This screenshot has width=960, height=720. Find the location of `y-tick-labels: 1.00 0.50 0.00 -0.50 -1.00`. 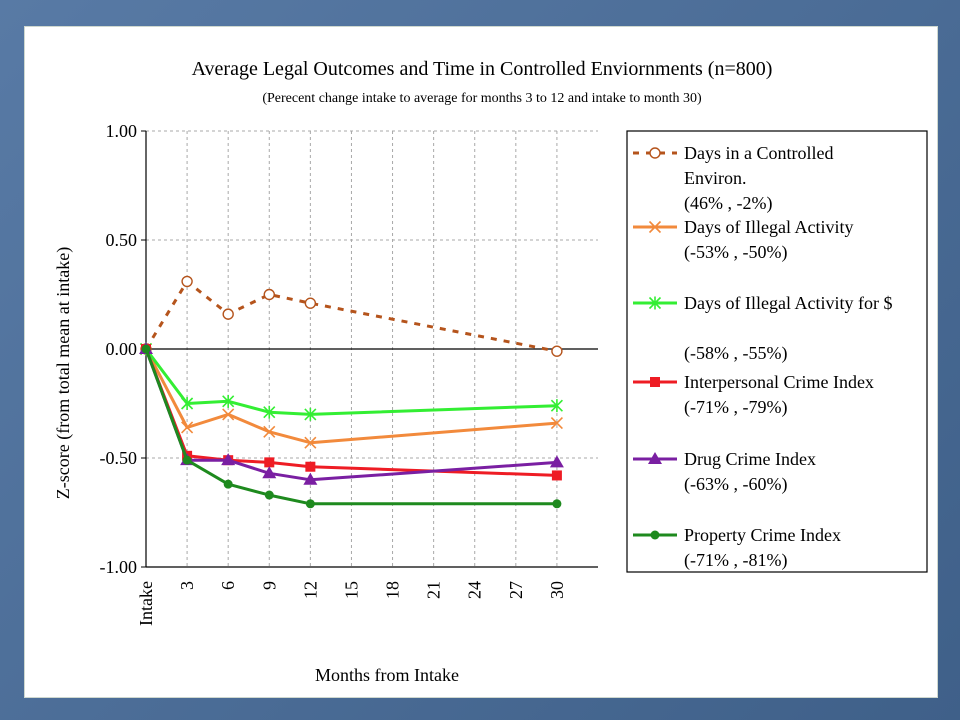

y-tick-labels: 1.00 0.50 0.00 -0.50 -1.00 is located at coordinates (119, 349).